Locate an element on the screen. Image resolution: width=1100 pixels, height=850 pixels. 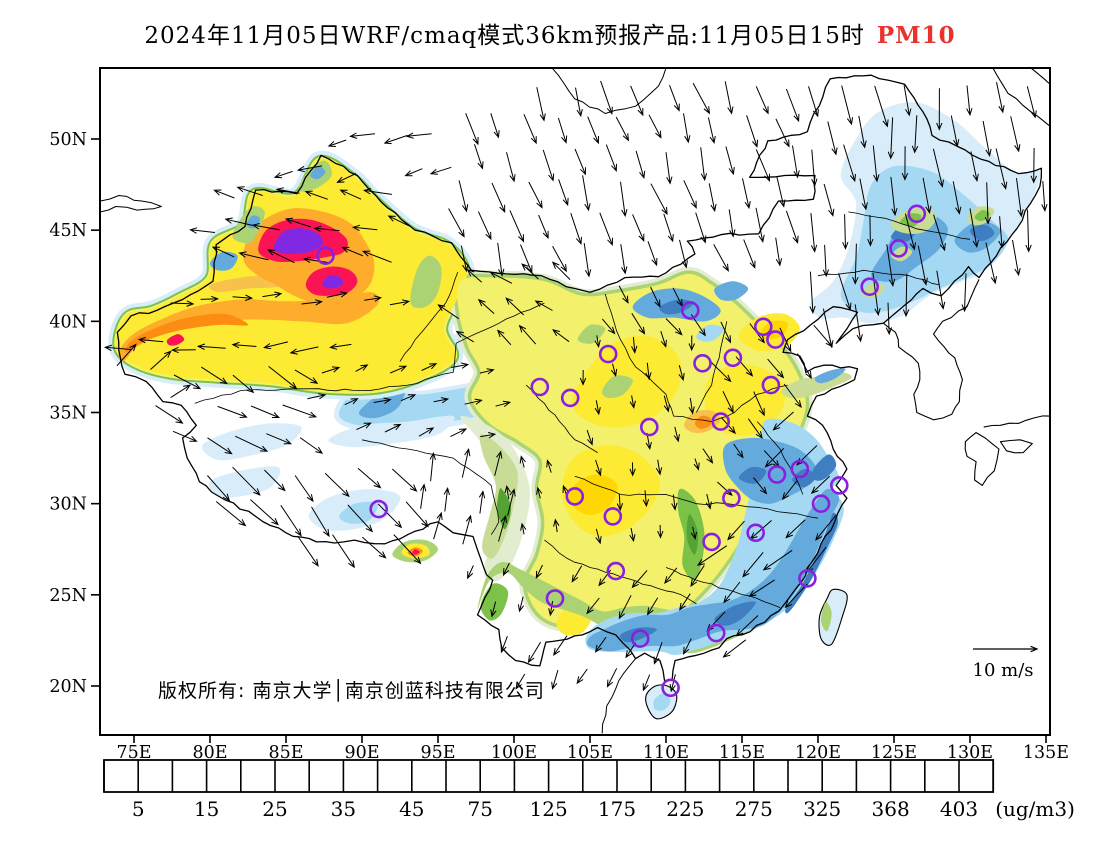
svg-text: 20N is located at coordinates (68, 687).